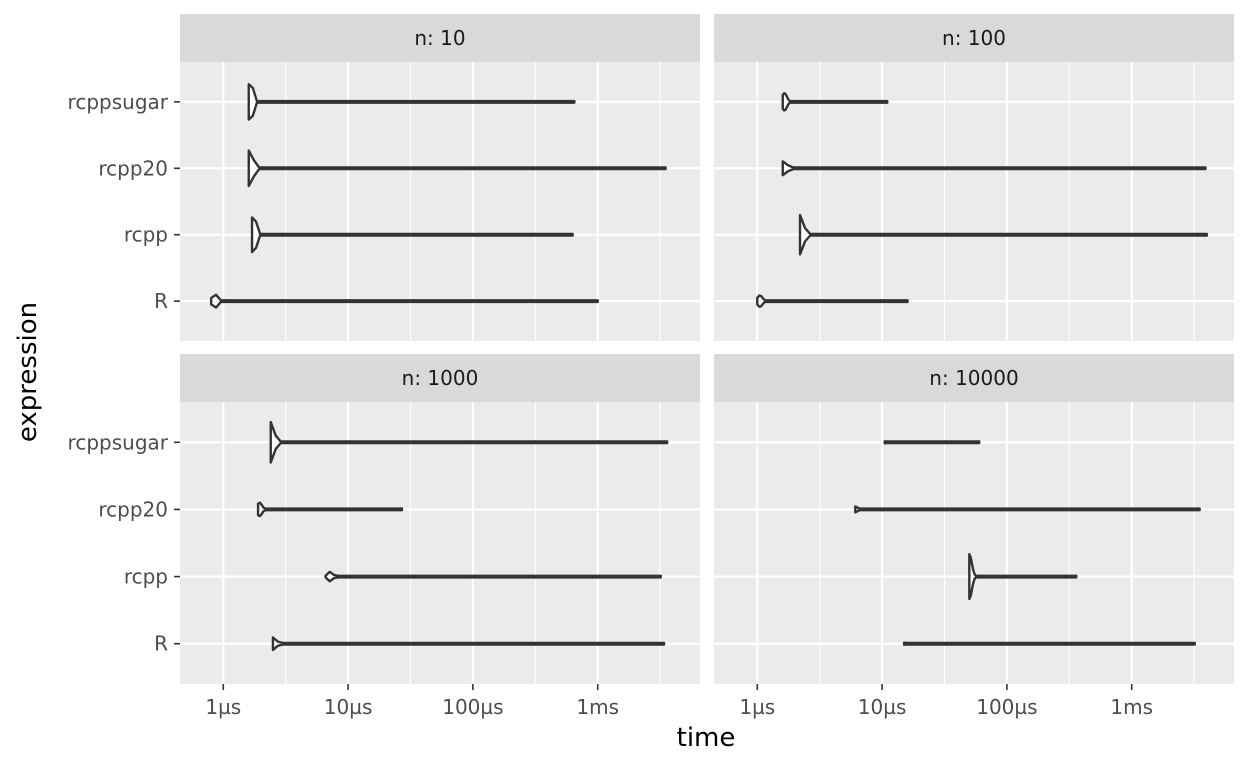  I want to click on facet-strip-label: n: 10000, so click(973, 378).